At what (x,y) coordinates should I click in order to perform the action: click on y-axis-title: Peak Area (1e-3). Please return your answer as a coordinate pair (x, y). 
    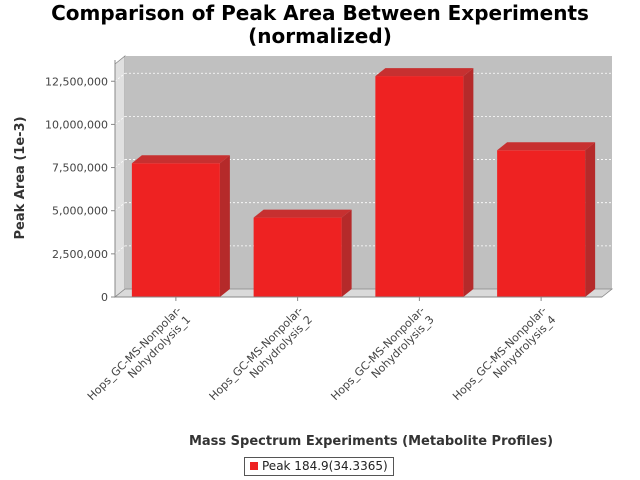
    Looking at the image, I should click on (20, 177).